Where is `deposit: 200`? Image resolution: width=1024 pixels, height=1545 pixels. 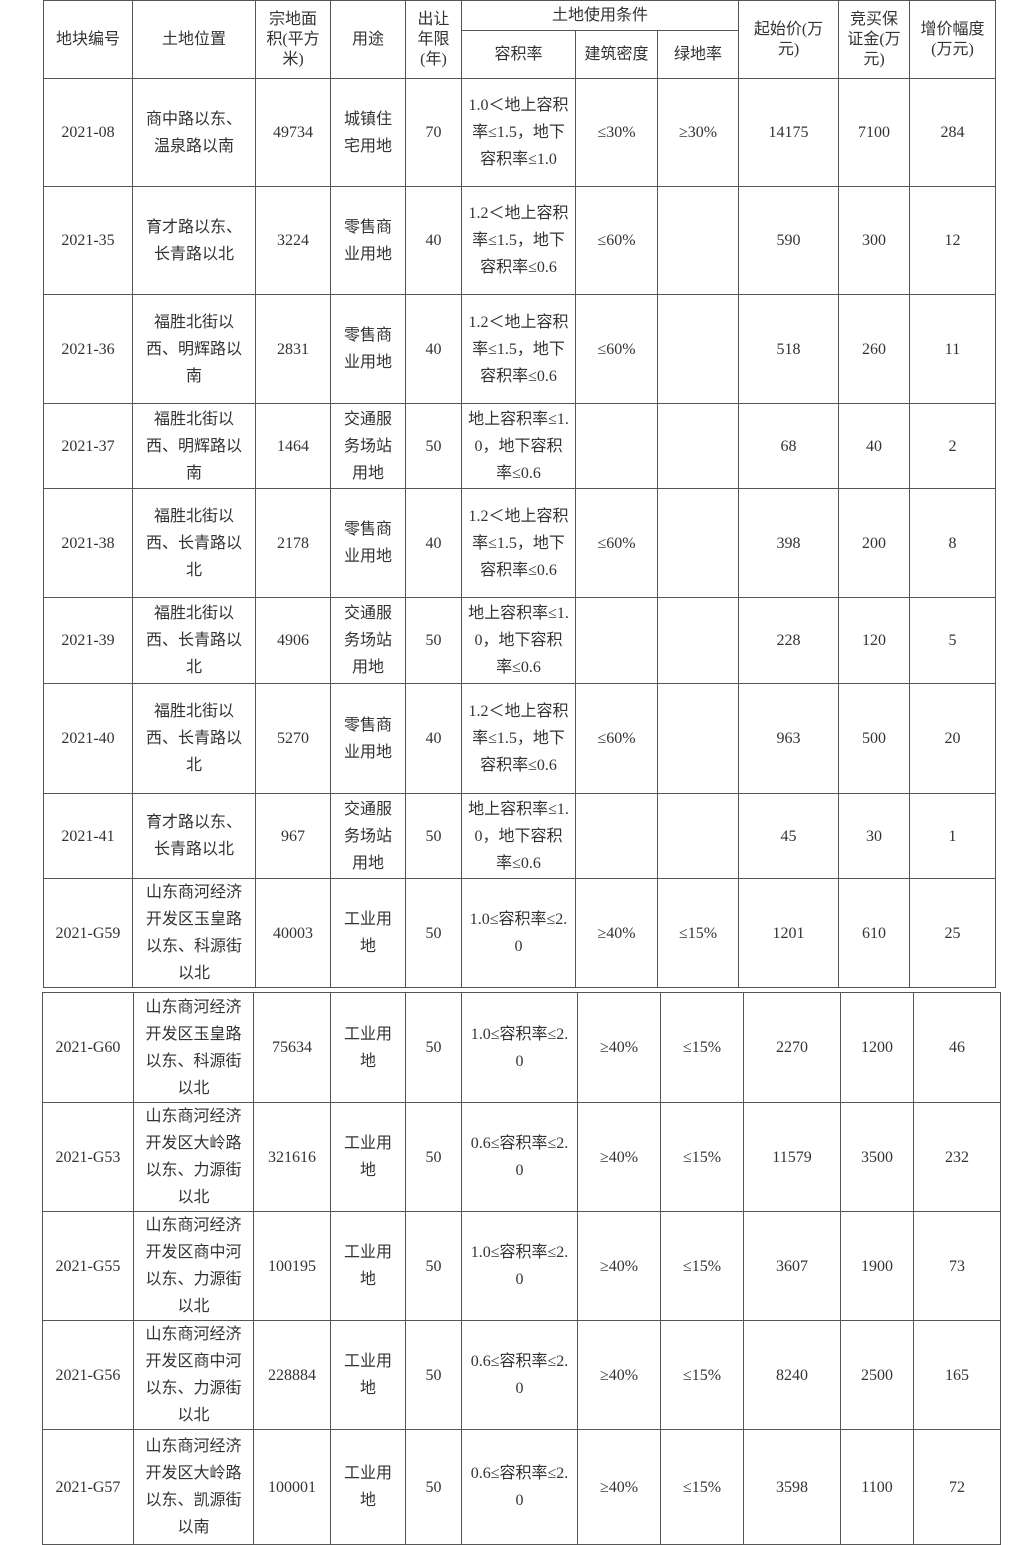
deposit: 200 is located at coordinates (874, 543).